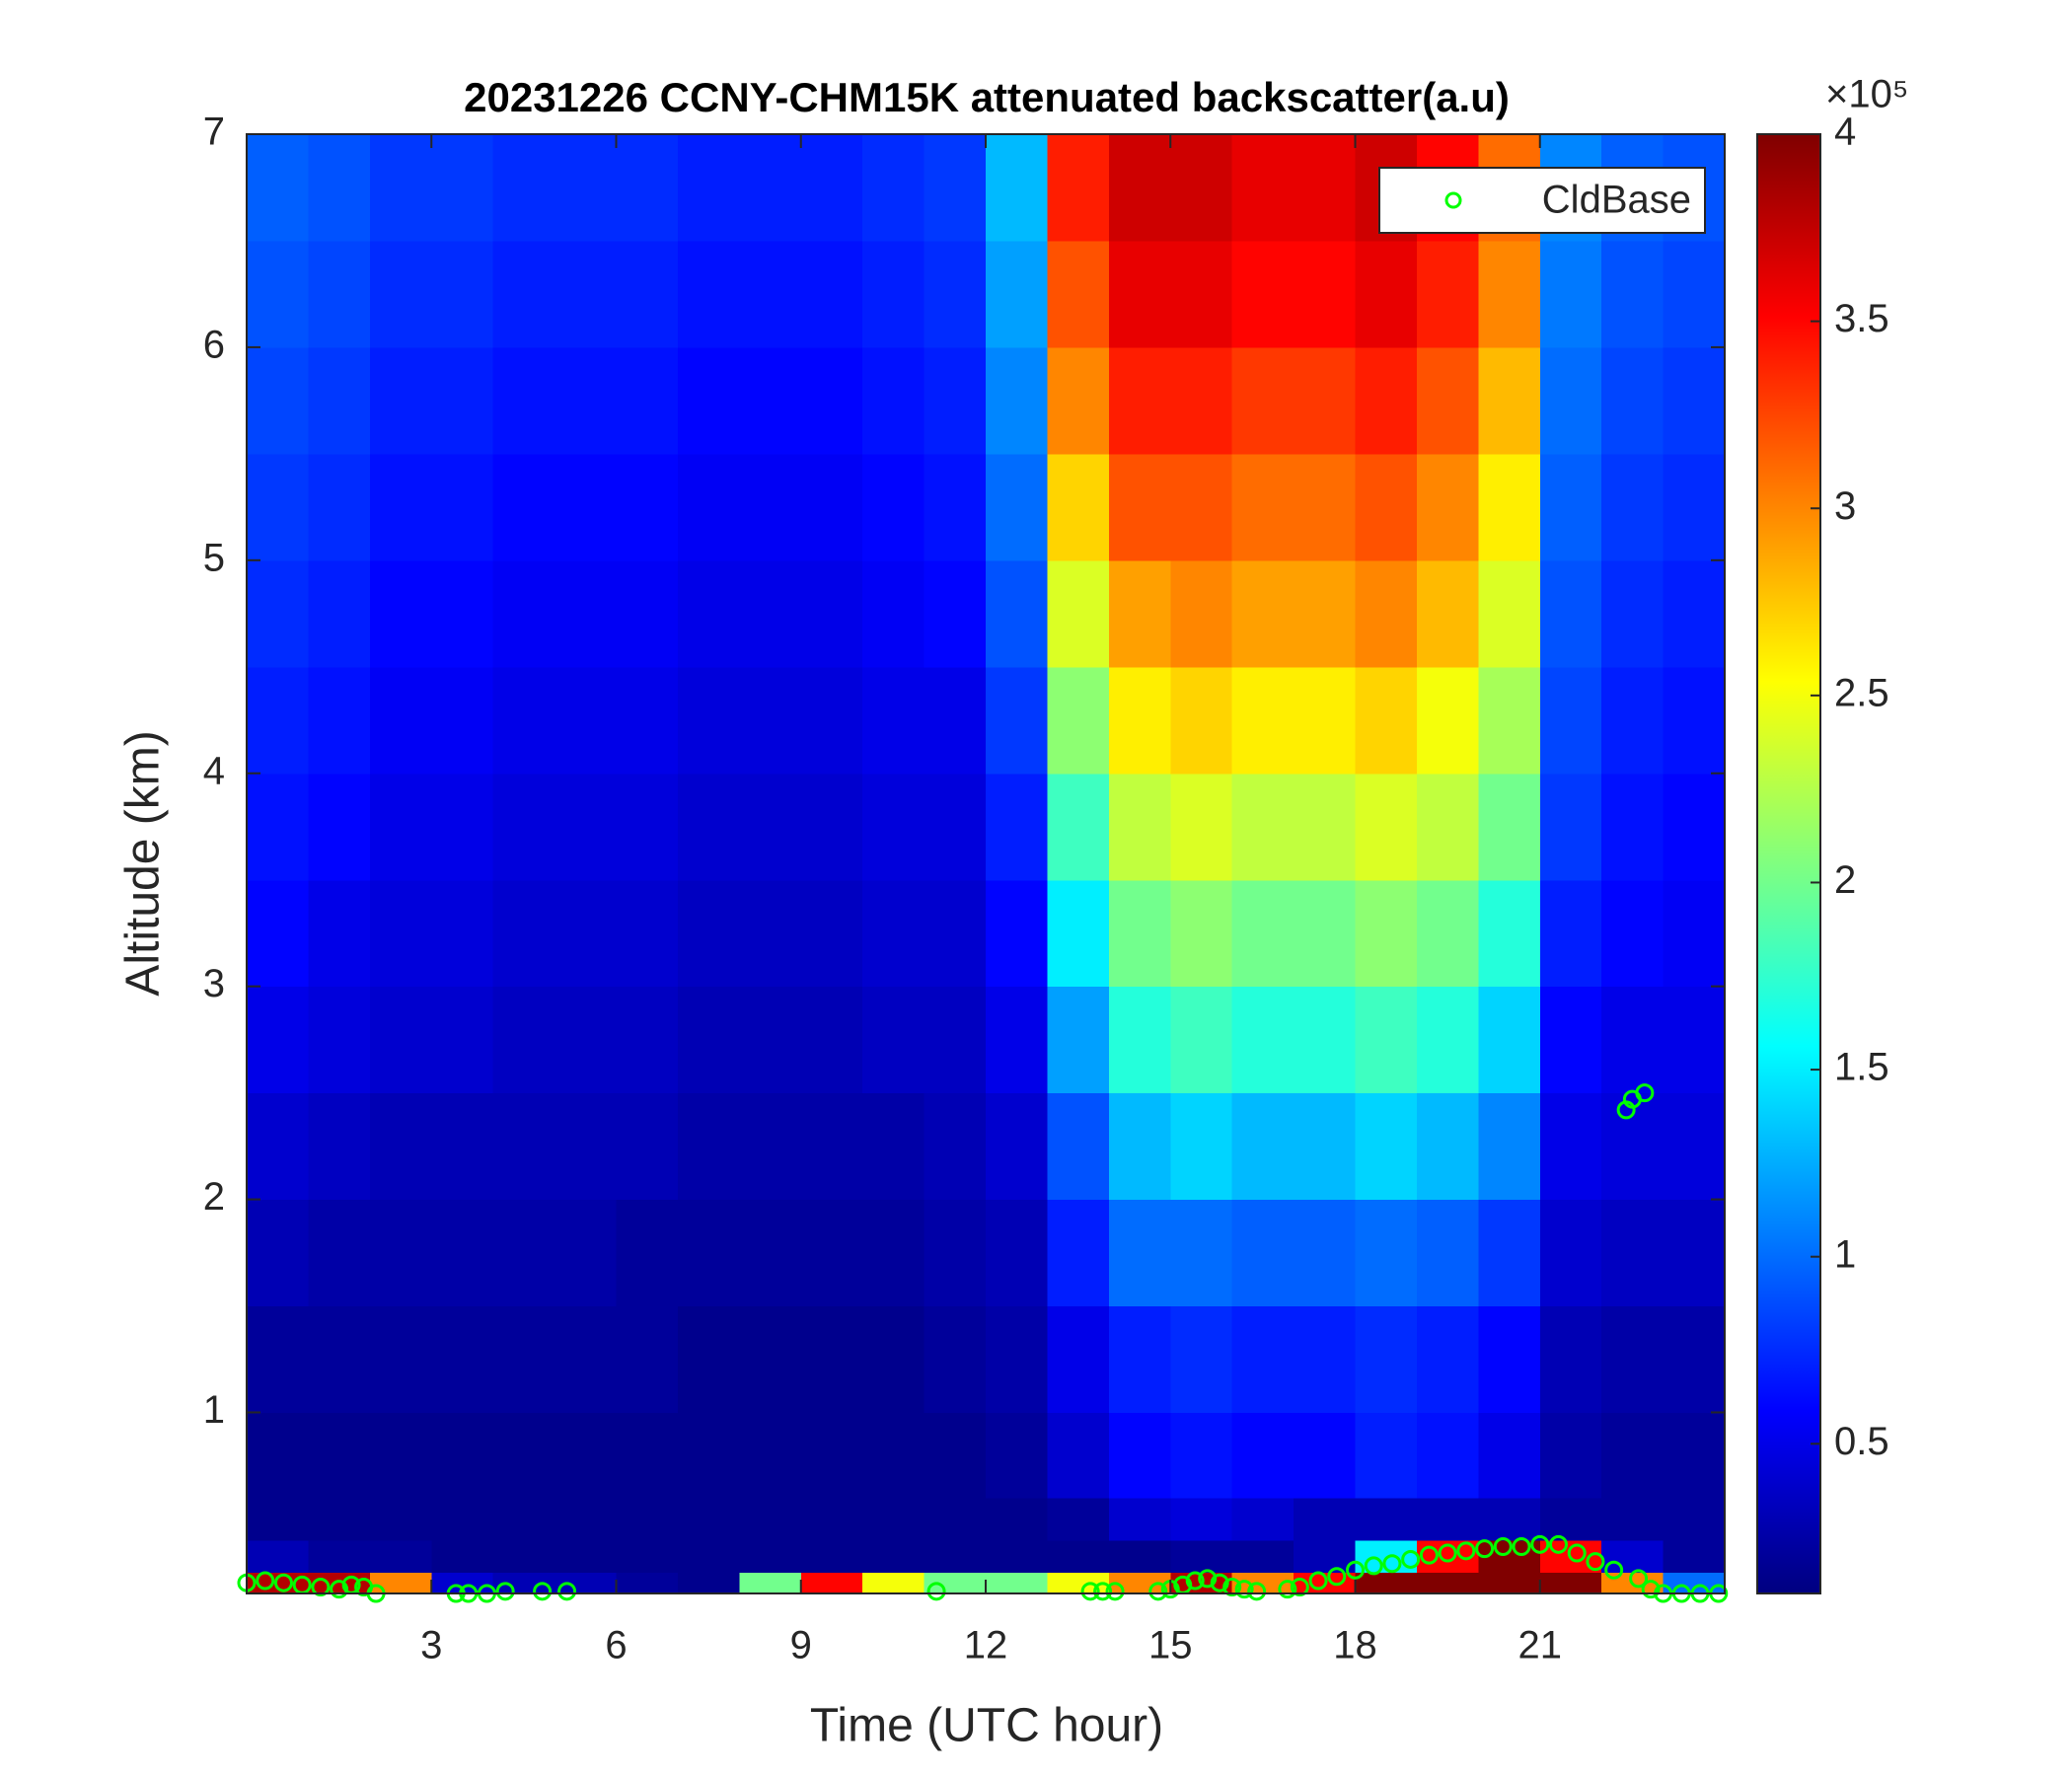 The height and width of the screenshot is (1776, 2072). What do you see at coordinates (1845, 1254) in the screenshot?
I see `colorbar-tick-label: 1` at bounding box center [1845, 1254].